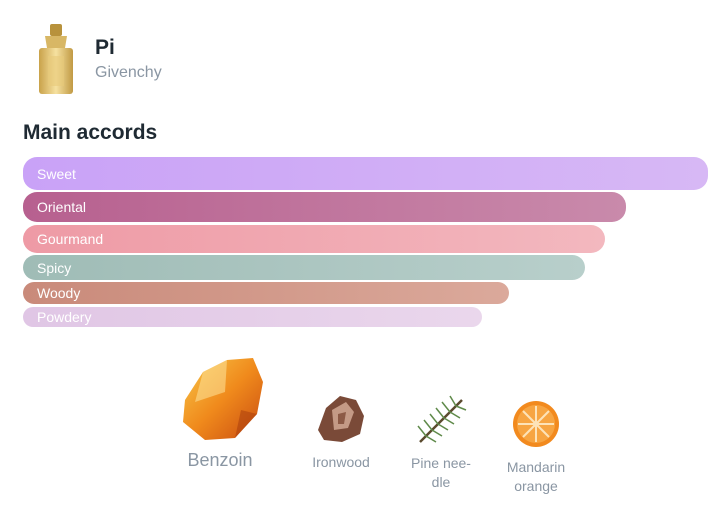 This screenshot has width=720, height=515. What do you see at coordinates (64, 317) in the screenshot?
I see `accord-label: Powdery` at bounding box center [64, 317].